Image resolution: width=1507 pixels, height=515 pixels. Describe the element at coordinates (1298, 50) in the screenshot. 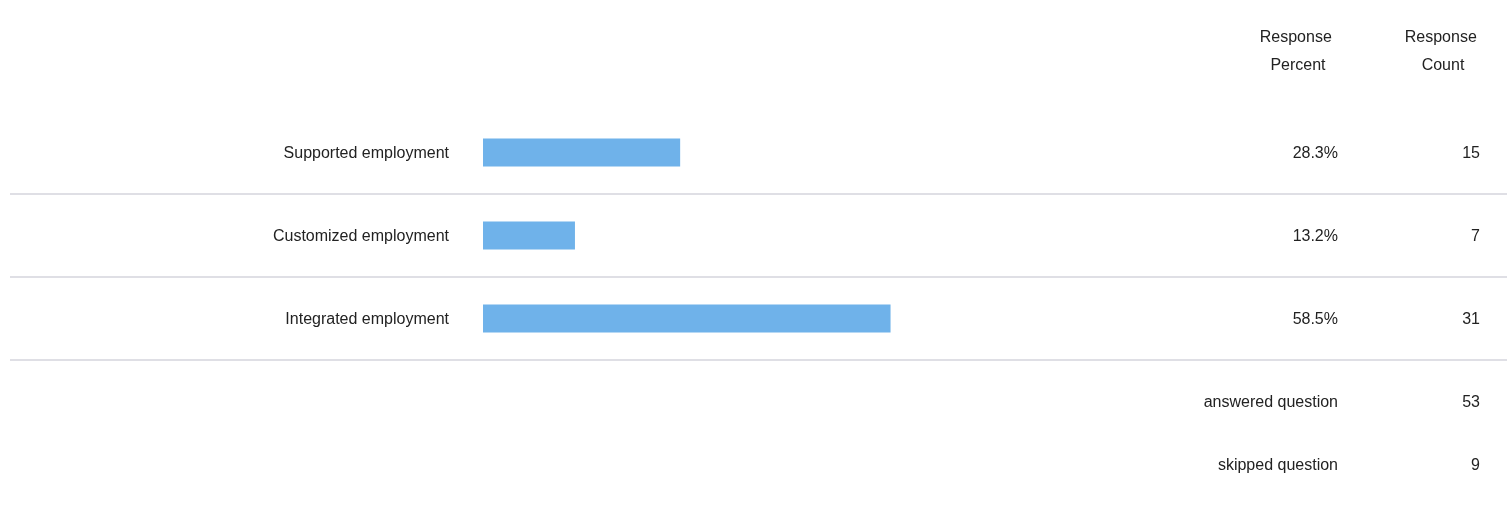

I see `text: Response Percent` at that location.